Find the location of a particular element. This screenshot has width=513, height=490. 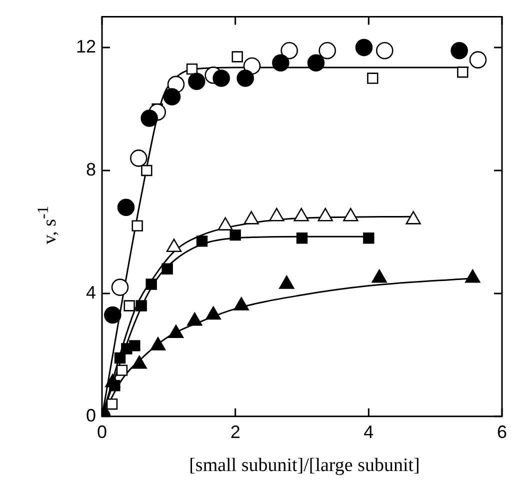

x-tick-label: 4 is located at coordinates (369, 432).